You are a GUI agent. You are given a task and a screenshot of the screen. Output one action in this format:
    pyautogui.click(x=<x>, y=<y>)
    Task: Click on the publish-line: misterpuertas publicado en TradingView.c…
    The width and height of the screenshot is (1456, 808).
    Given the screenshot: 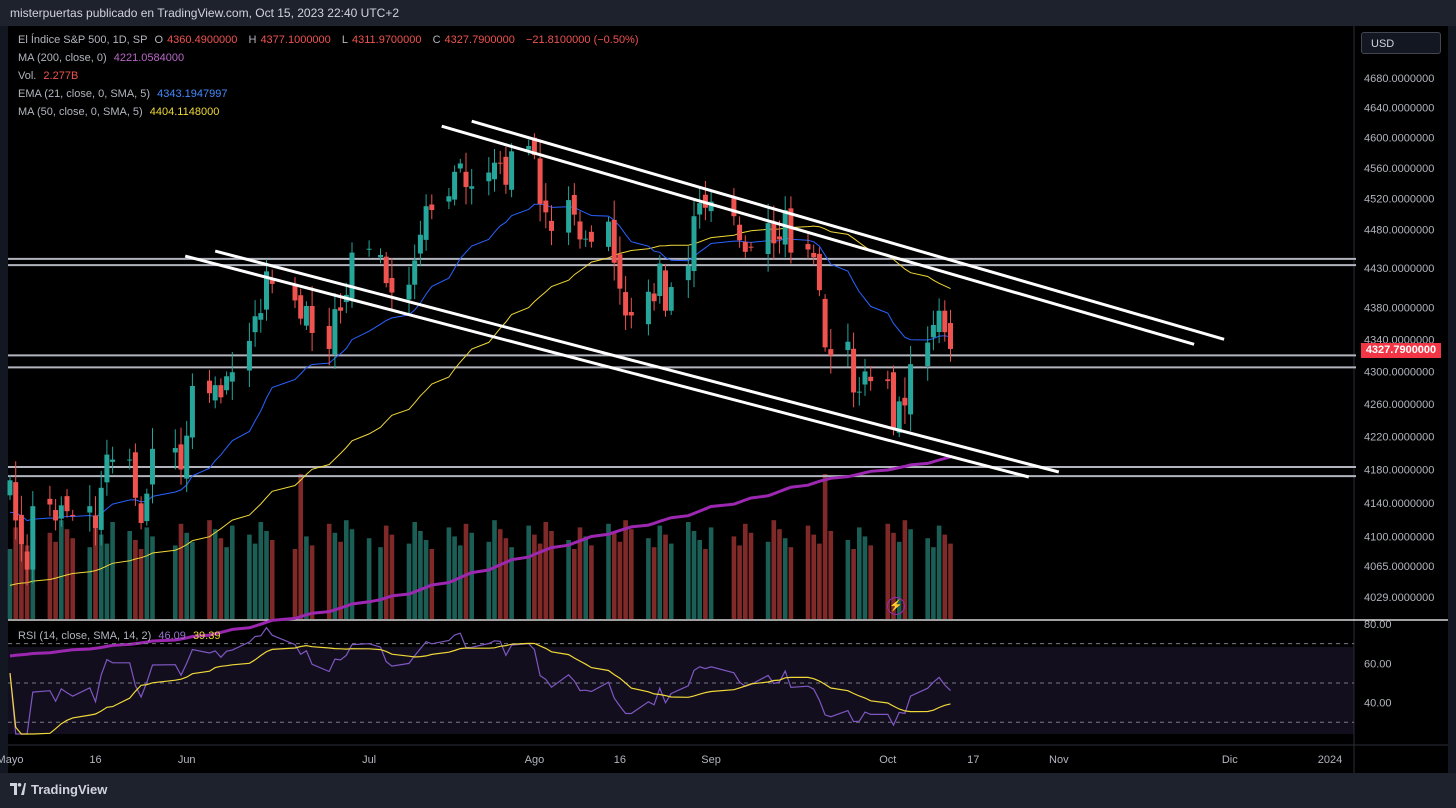 What is the action you would take?
    pyautogui.click(x=204, y=13)
    